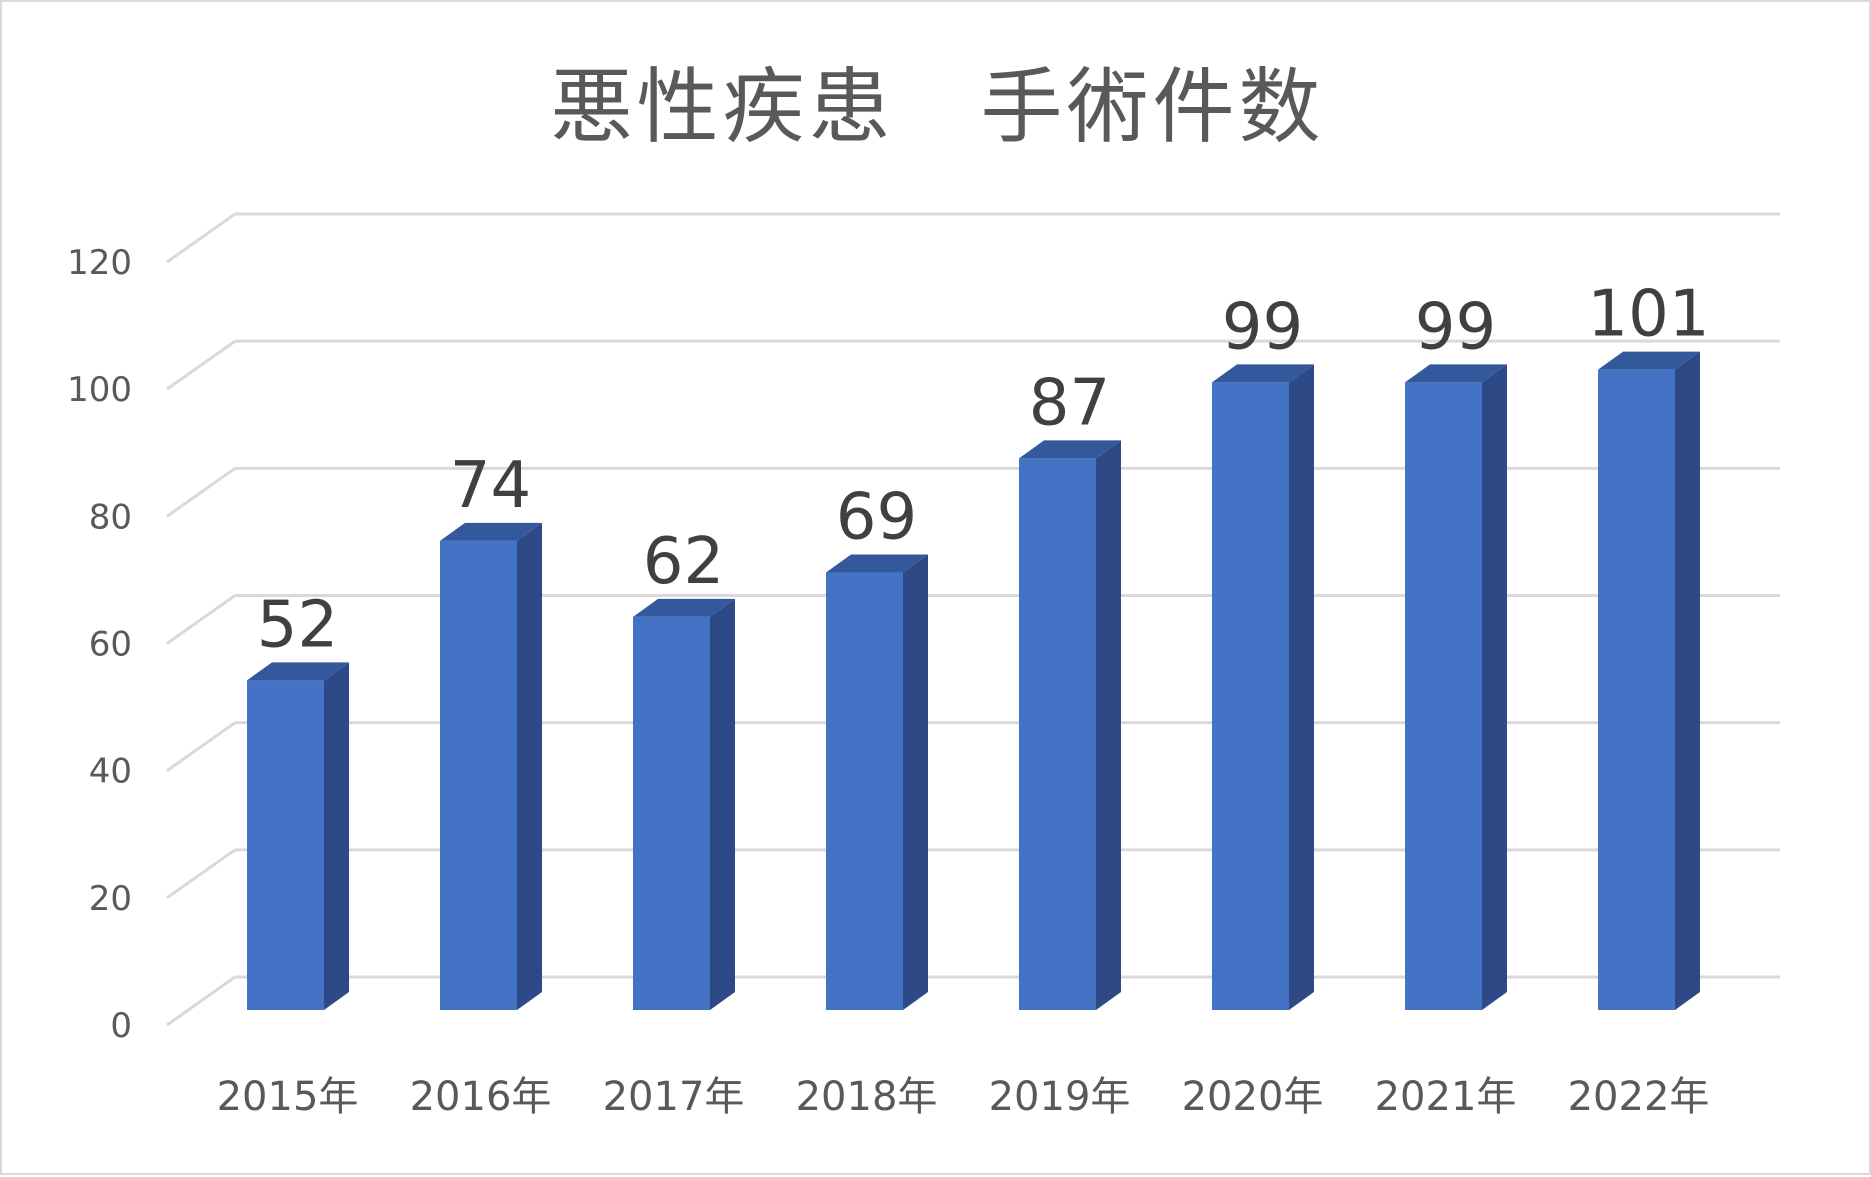  Describe the element at coordinates (937, 107) in the screenshot. I see `chart-title: 悪性疾患 手術件数` at that location.